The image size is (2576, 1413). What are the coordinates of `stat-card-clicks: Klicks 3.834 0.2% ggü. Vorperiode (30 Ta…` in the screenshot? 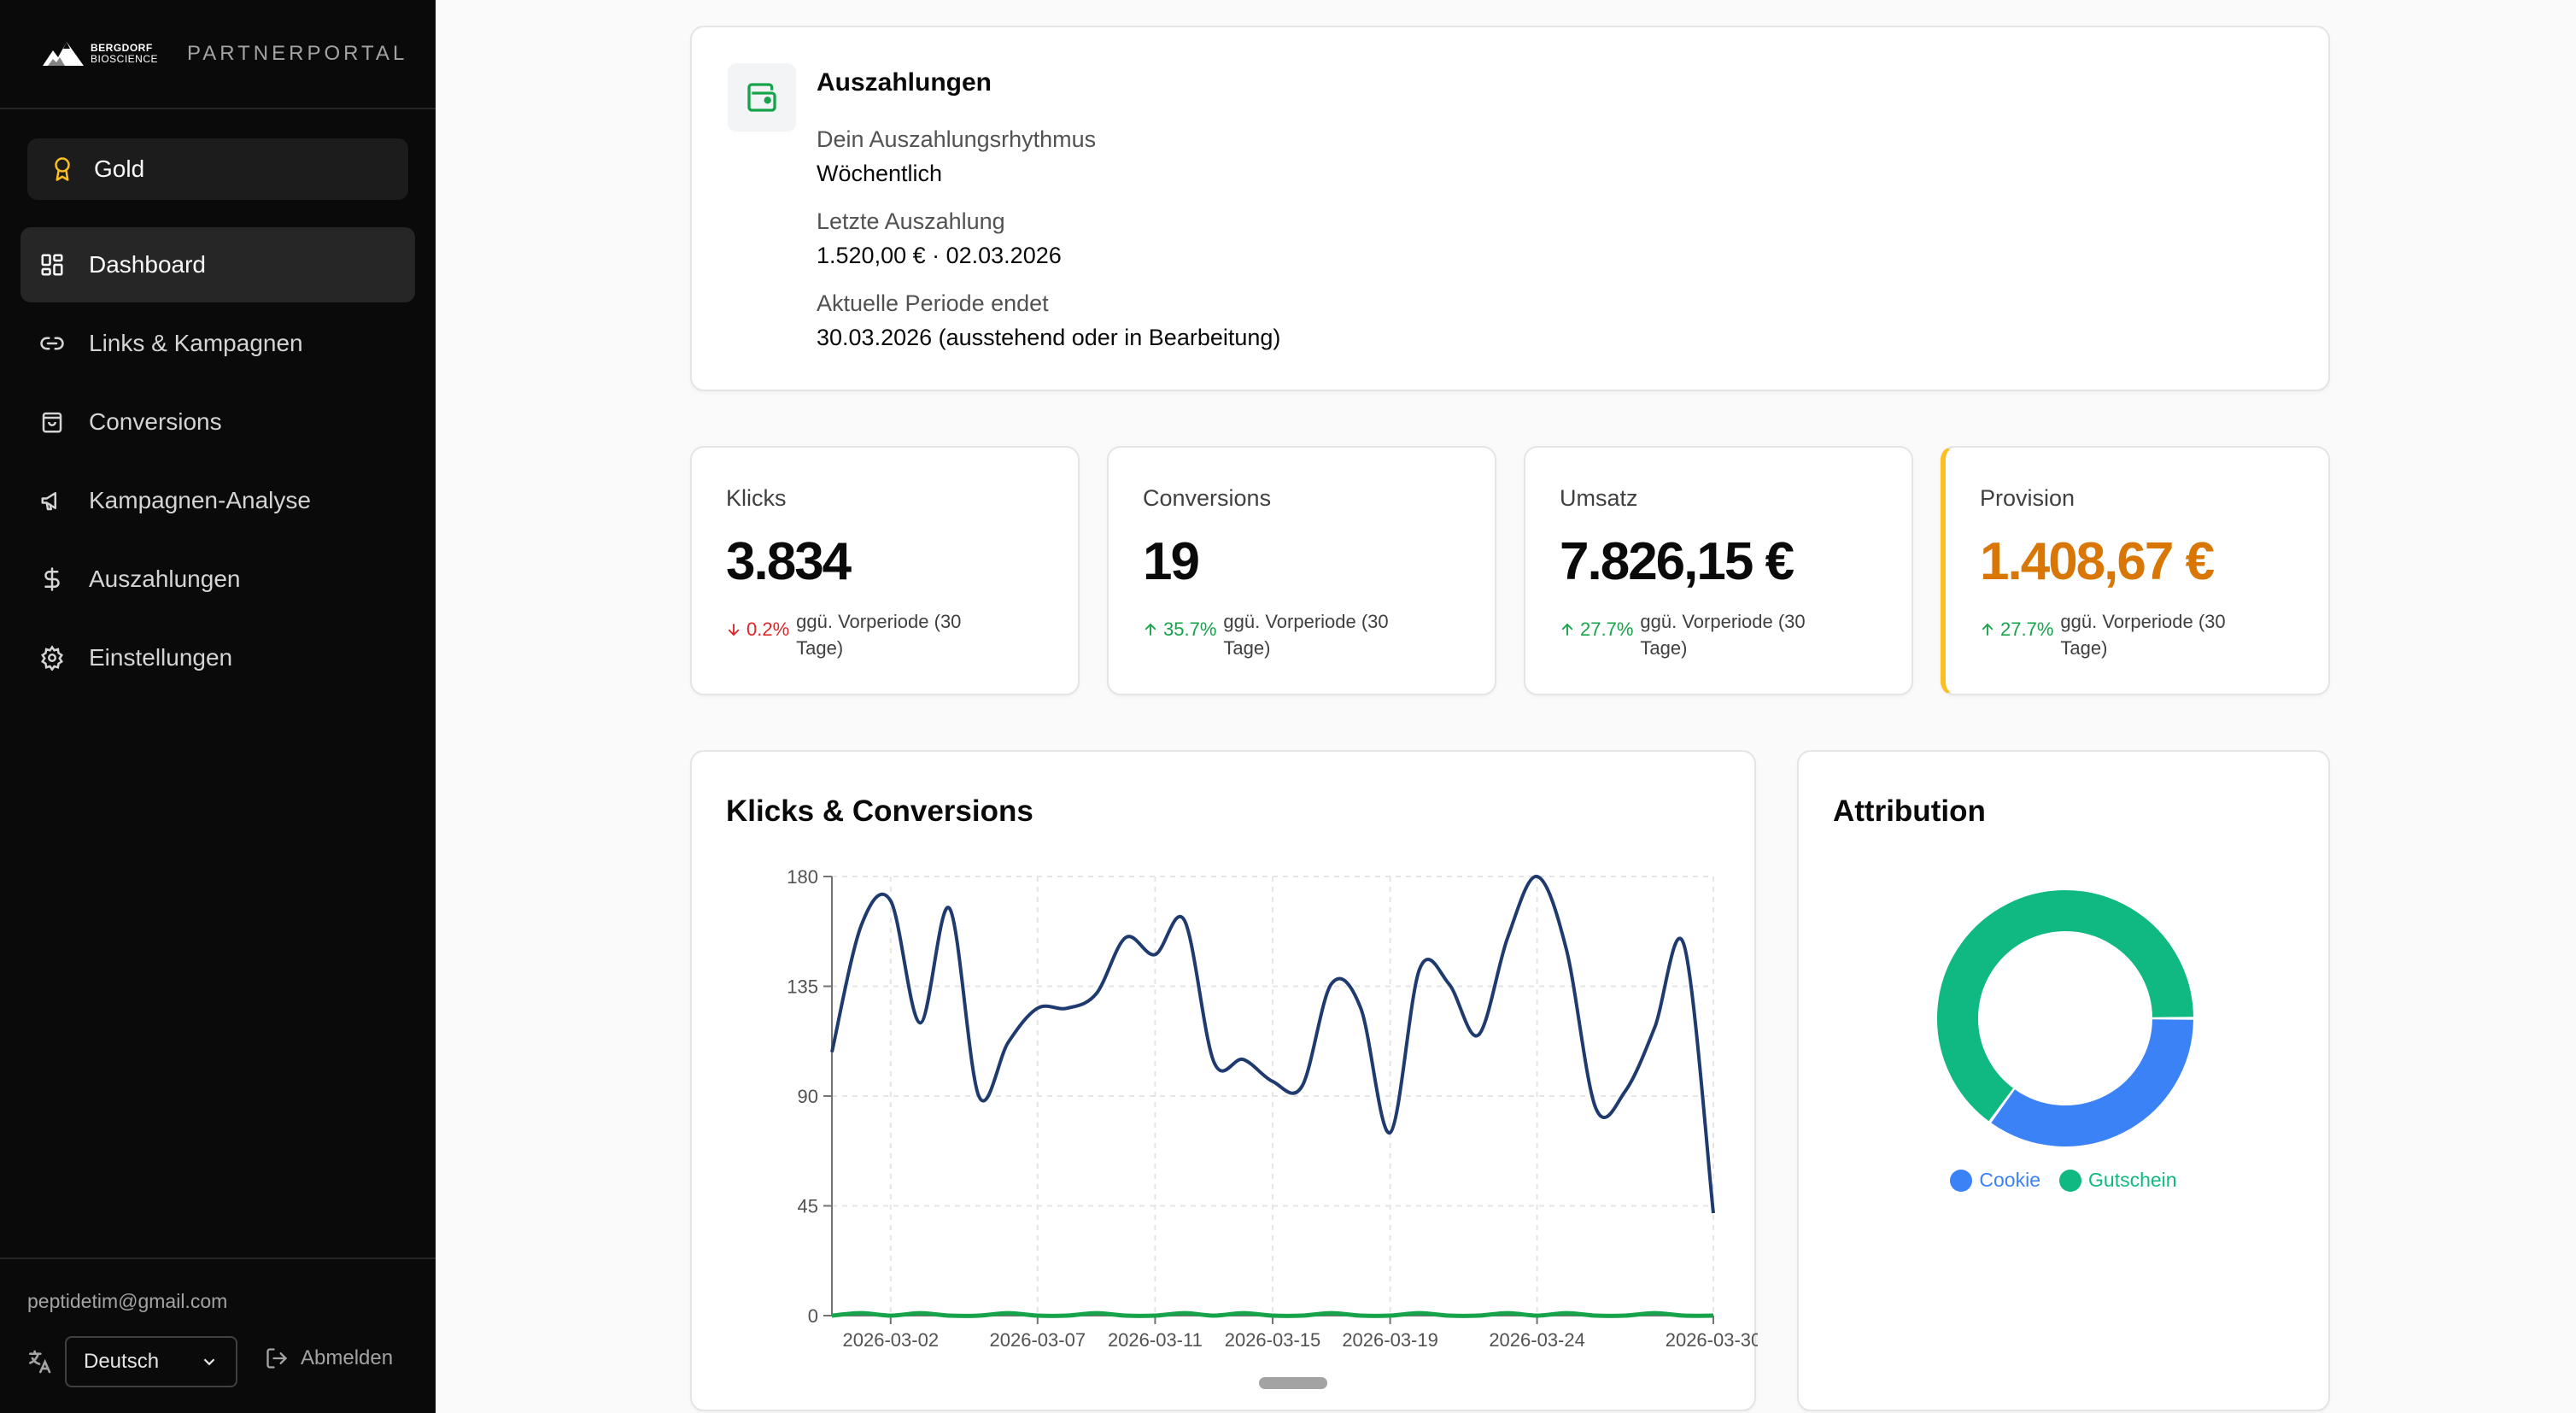 It's located at (885, 570).